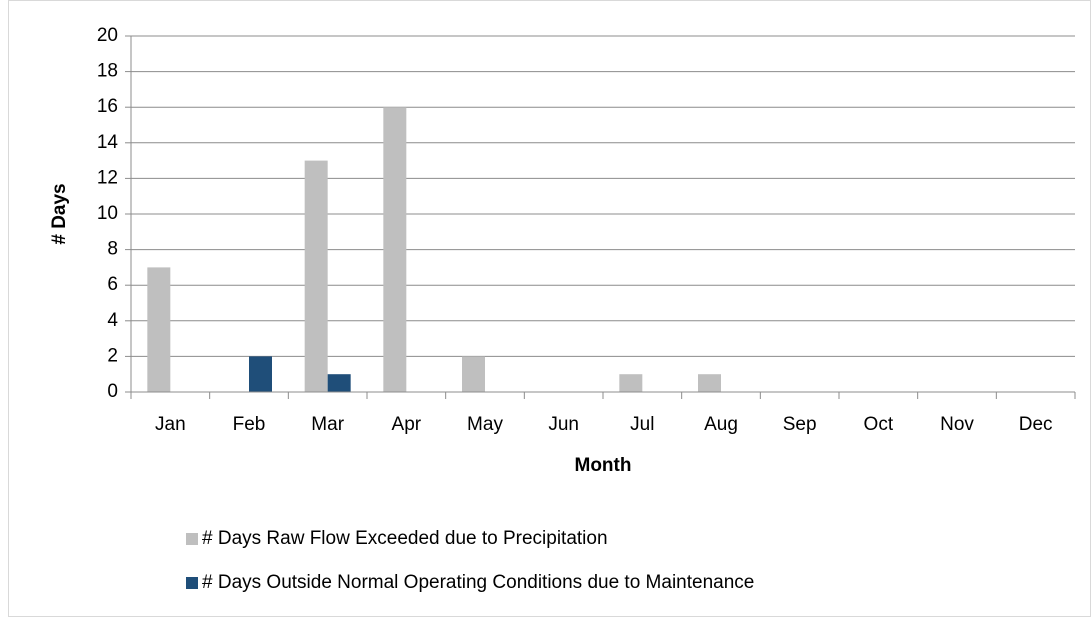 The height and width of the screenshot is (617, 1091). What do you see at coordinates (112, 355) in the screenshot?
I see `y-tick-label: 2` at bounding box center [112, 355].